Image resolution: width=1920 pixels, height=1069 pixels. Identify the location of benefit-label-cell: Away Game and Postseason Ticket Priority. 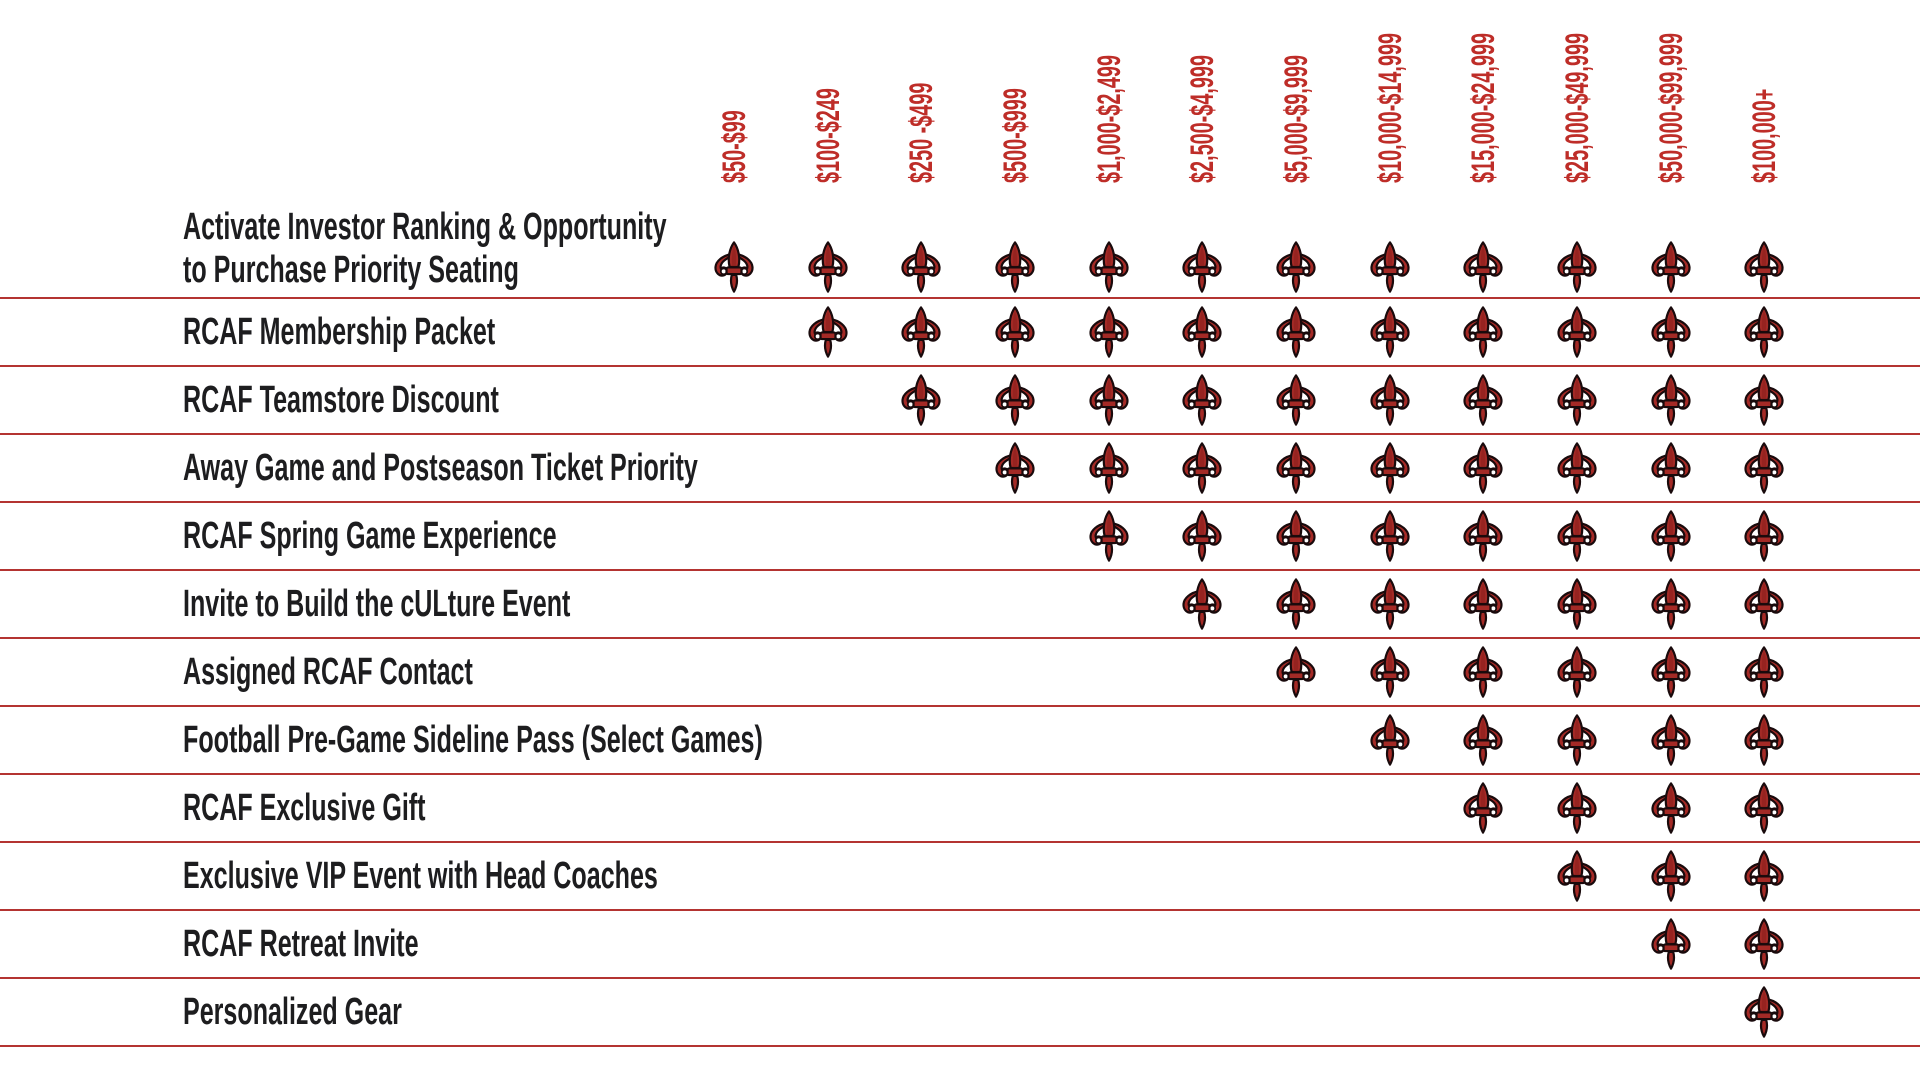
(349, 468).